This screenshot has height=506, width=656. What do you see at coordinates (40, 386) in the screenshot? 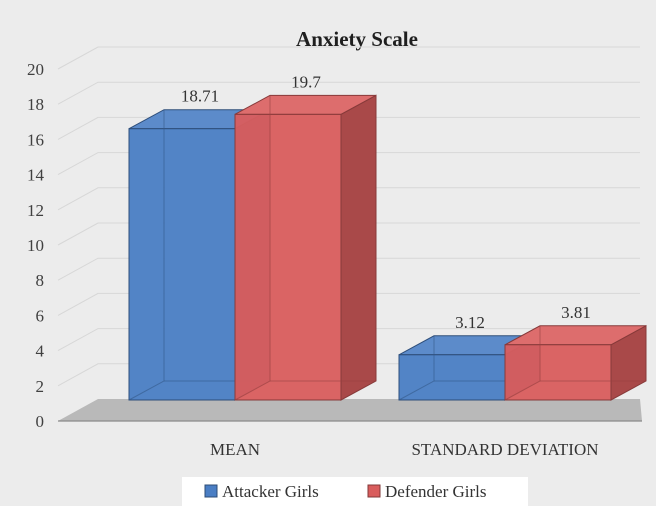
I see `y-tick-label: 2` at bounding box center [40, 386].